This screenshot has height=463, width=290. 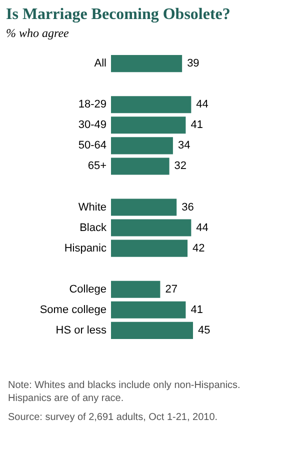 What do you see at coordinates (92, 125) in the screenshot?
I see `y-tick-label: 30-49` at bounding box center [92, 125].